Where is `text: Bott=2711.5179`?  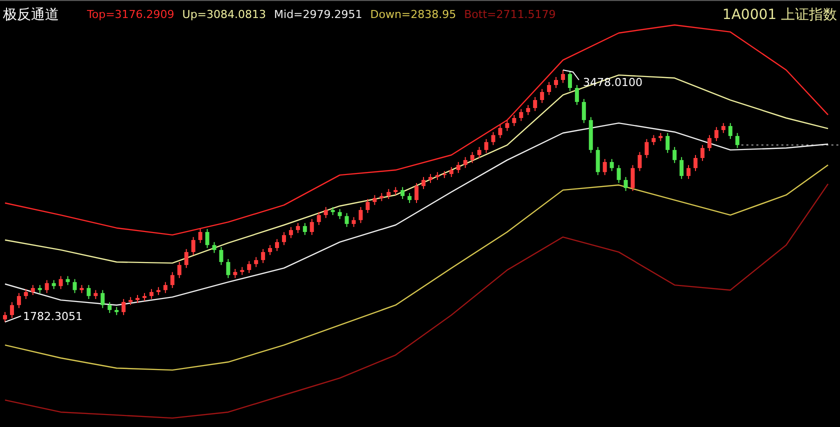 text: Bott=2711.5179 is located at coordinates (510, 14).